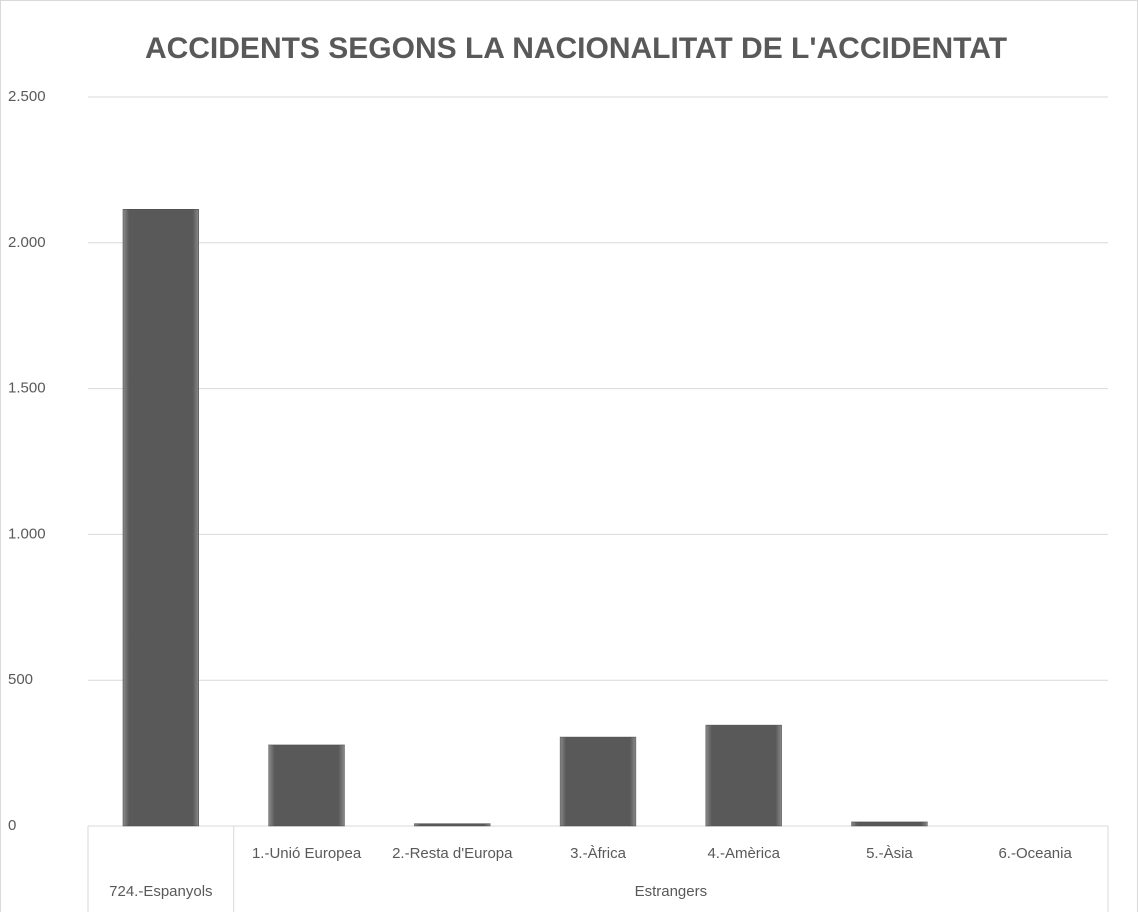 The width and height of the screenshot is (1138, 912). I want to click on x-tick-label: 3.-Àfrica, so click(598, 853).